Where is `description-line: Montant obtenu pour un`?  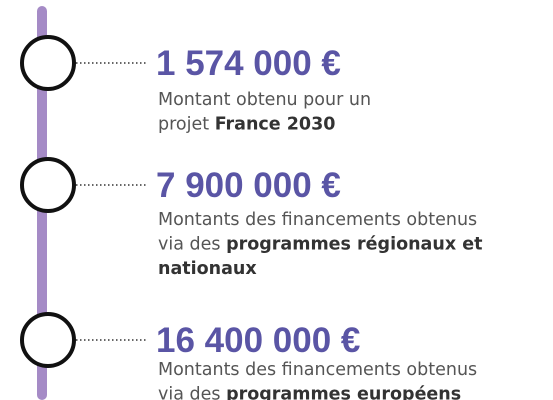
description-line: Montant obtenu pour un is located at coordinates (264, 100).